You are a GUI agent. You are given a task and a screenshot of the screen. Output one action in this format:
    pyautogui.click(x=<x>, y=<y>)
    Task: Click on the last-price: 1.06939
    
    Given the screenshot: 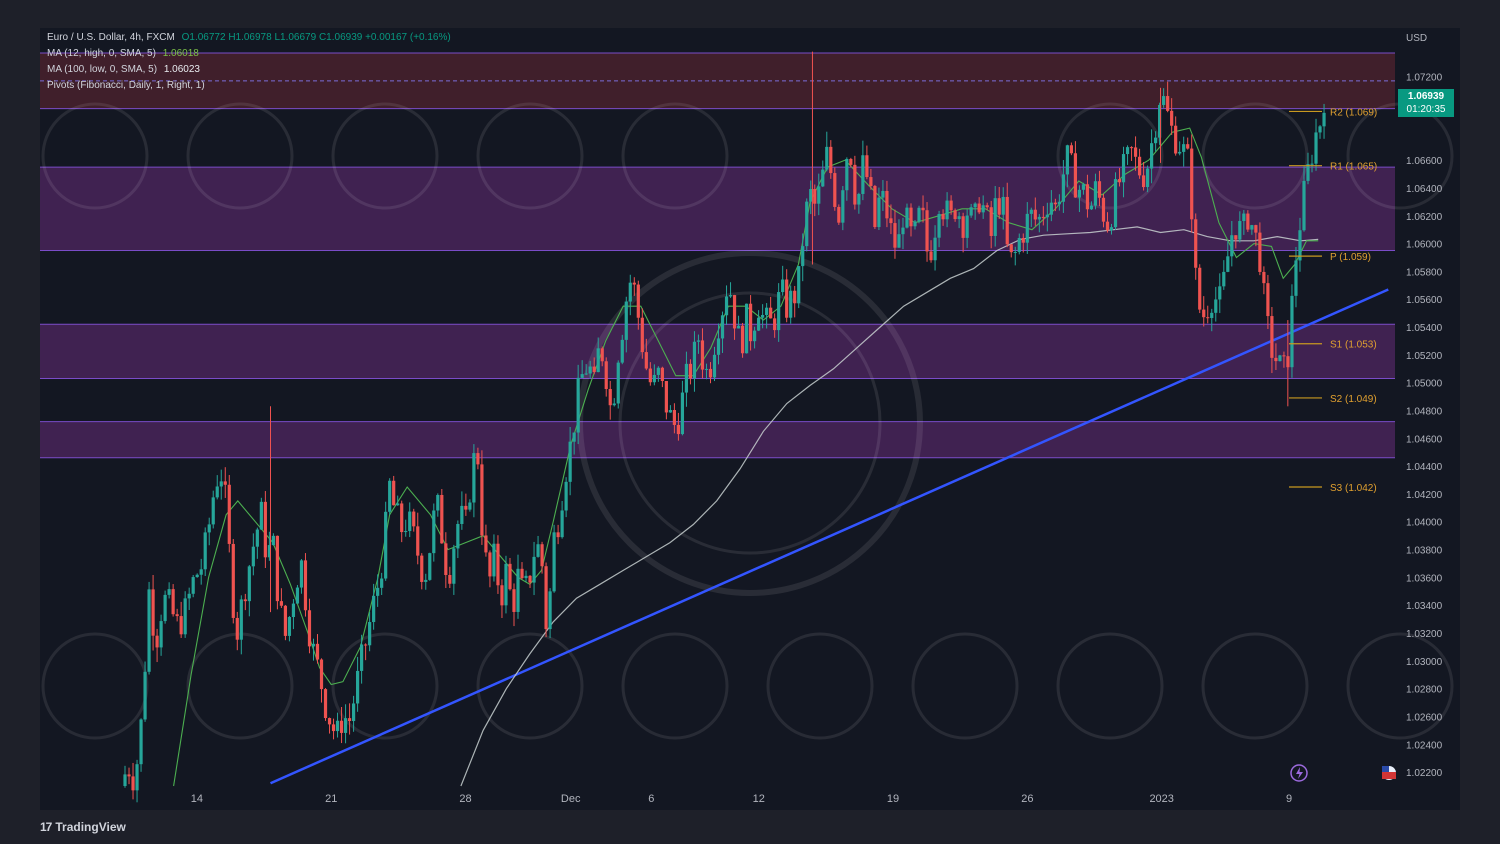 What is the action you would take?
    pyautogui.click(x=1426, y=96)
    